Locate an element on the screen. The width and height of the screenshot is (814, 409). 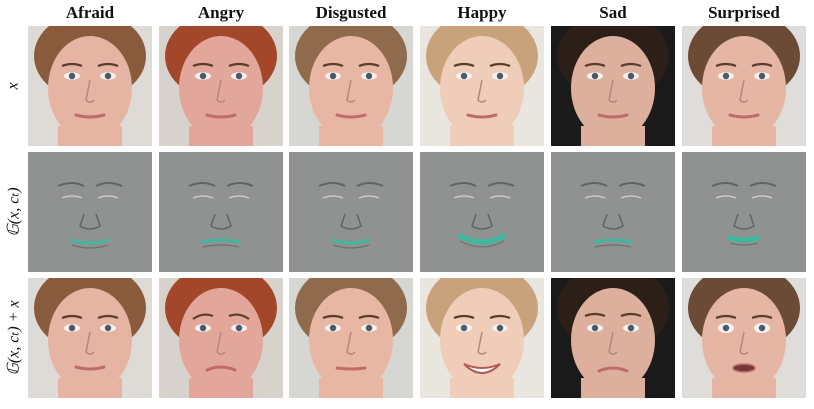
row-label-output: 𝔾(x, cₜ) + x is located at coordinates (14, 338).